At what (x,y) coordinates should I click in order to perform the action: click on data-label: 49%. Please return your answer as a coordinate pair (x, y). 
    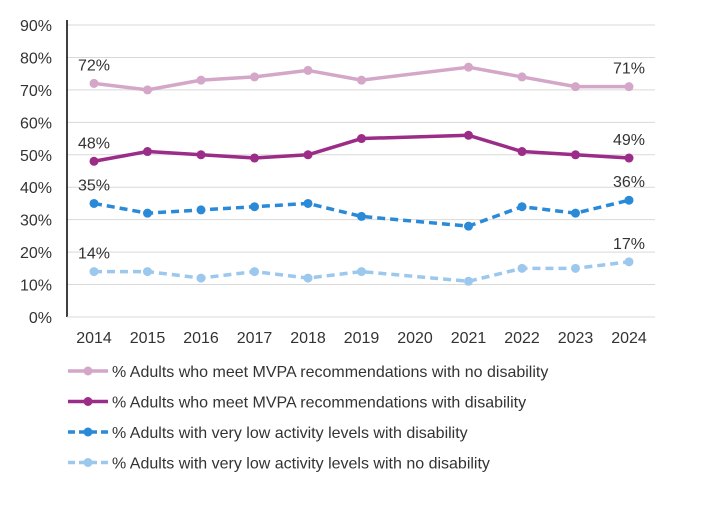
    Looking at the image, I should click on (629, 140).